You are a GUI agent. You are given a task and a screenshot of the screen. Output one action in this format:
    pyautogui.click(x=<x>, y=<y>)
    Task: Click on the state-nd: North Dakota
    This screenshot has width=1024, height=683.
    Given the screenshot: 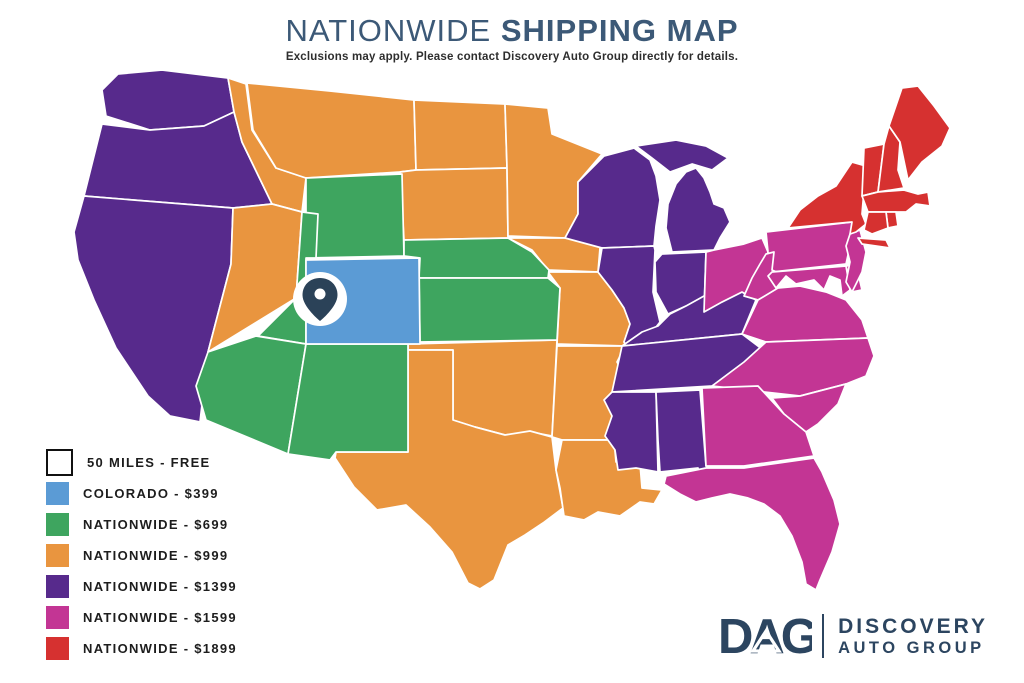 What is the action you would take?
    pyautogui.click(x=460, y=135)
    